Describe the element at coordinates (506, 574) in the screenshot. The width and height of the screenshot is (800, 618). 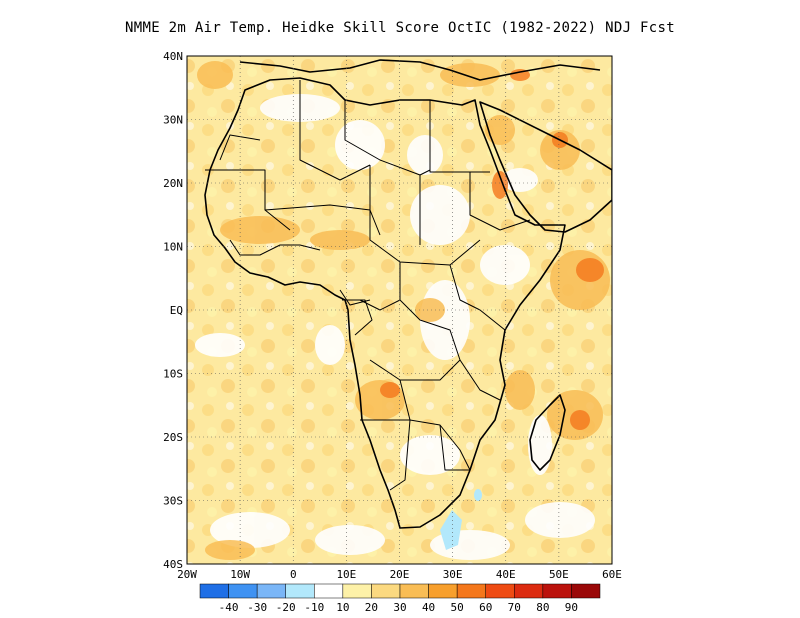
I see `lon-tick-label: 40E` at that location.